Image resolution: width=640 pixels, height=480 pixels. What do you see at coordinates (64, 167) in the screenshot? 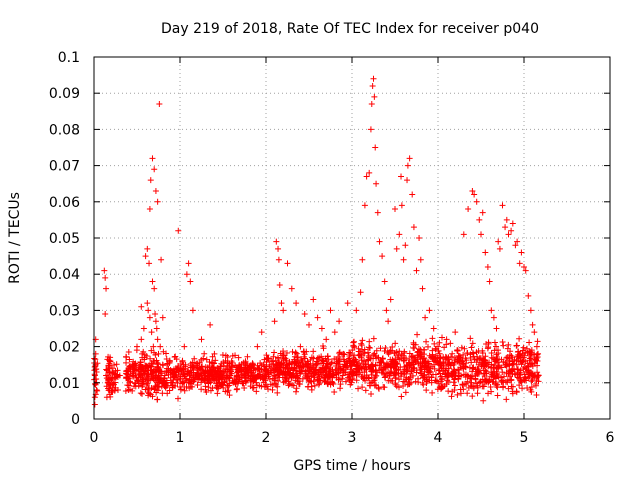
I see `y-tick-label: 0.07` at bounding box center [64, 167].